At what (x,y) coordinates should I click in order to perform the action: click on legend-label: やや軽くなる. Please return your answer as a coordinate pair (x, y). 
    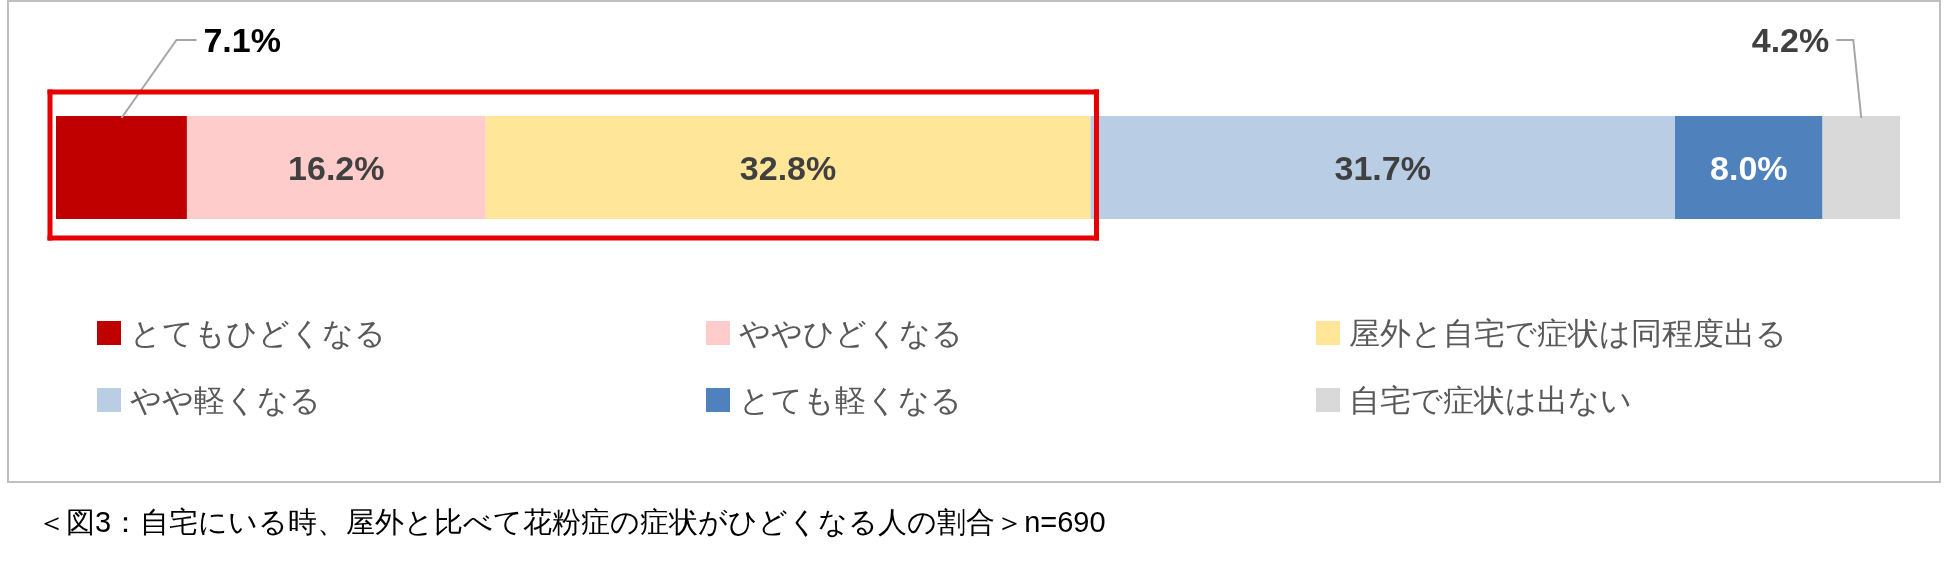
    Looking at the image, I should click on (225, 400).